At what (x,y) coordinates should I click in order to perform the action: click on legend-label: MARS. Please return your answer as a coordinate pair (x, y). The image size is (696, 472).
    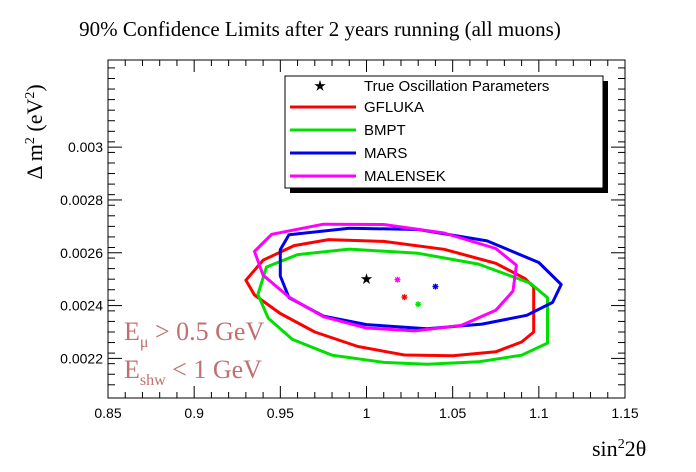
    Looking at the image, I should click on (385, 153).